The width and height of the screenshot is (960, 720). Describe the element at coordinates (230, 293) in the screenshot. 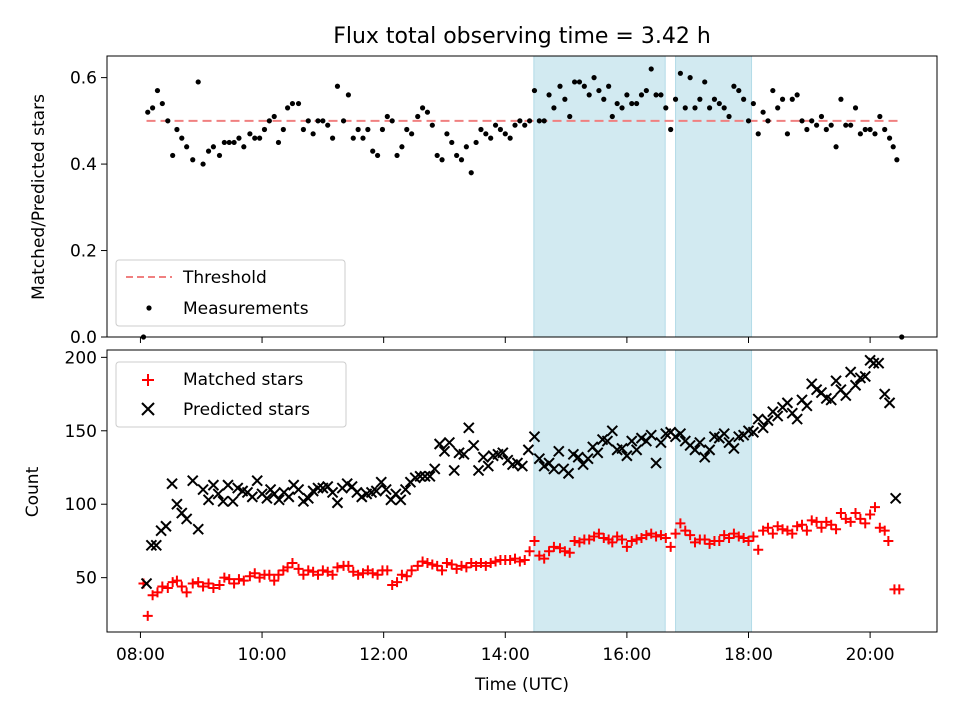

I see `top-legend: Threshold Measurements` at that location.